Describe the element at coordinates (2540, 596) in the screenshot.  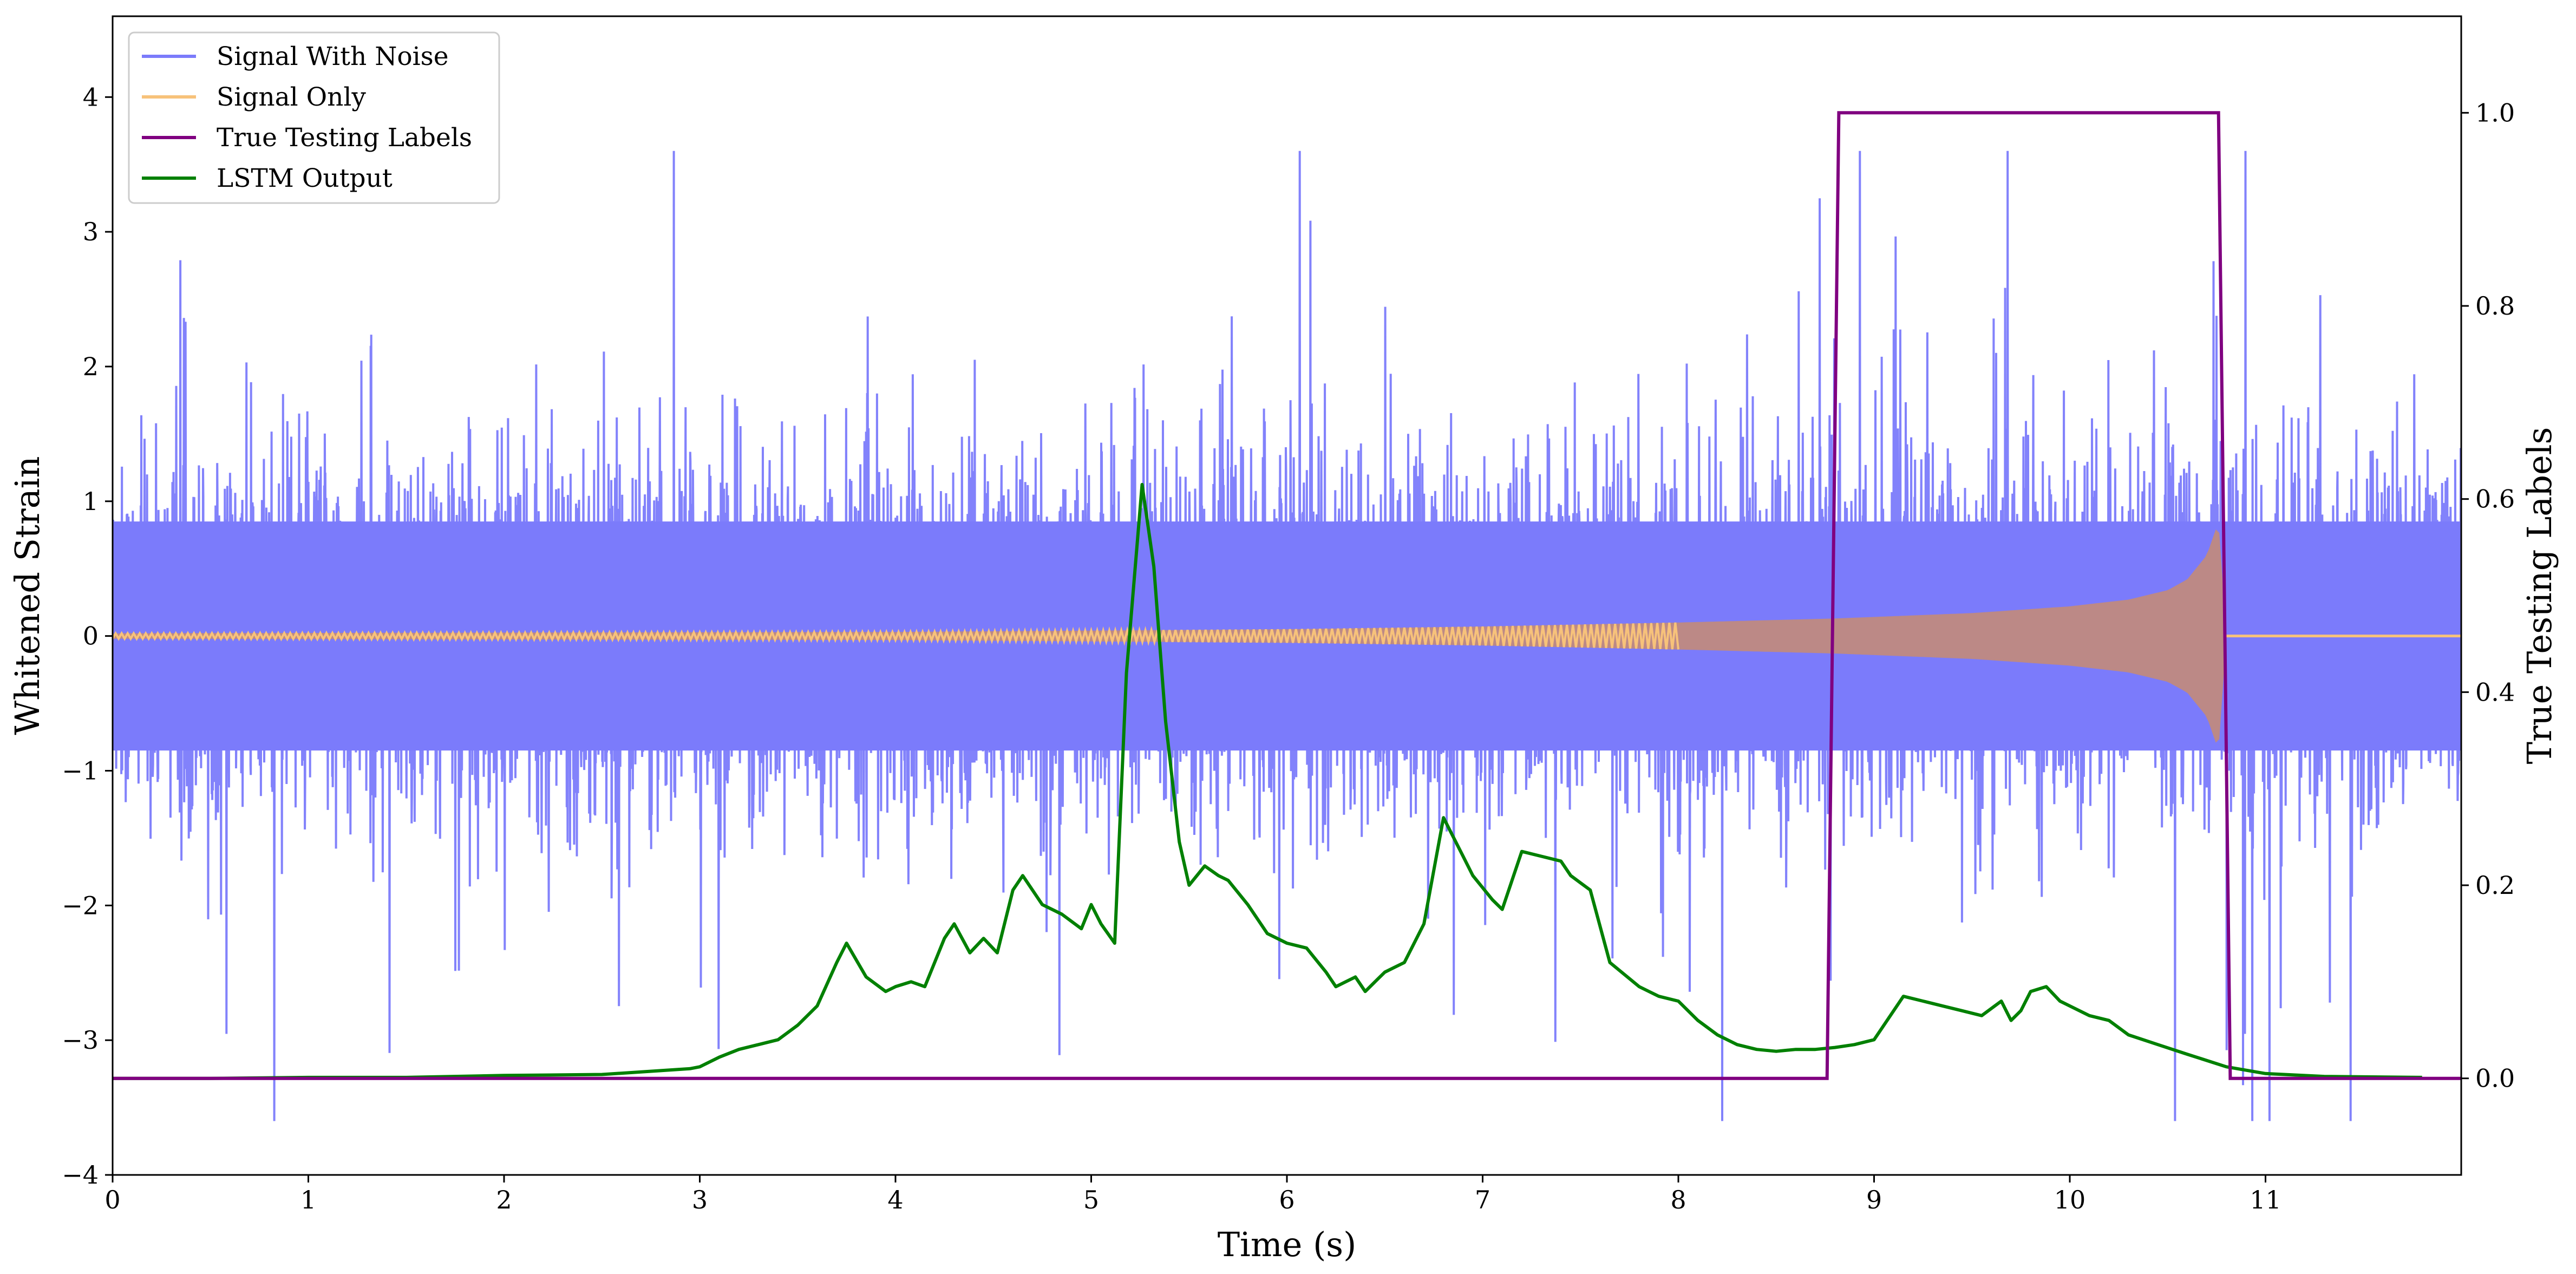
I see `y2-axis-title: True Testing Labels` at that location.